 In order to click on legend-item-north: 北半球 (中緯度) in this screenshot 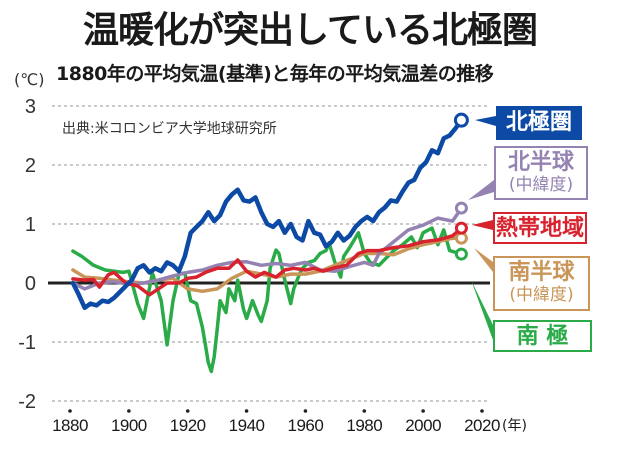, I will do `click(541, 173)`.